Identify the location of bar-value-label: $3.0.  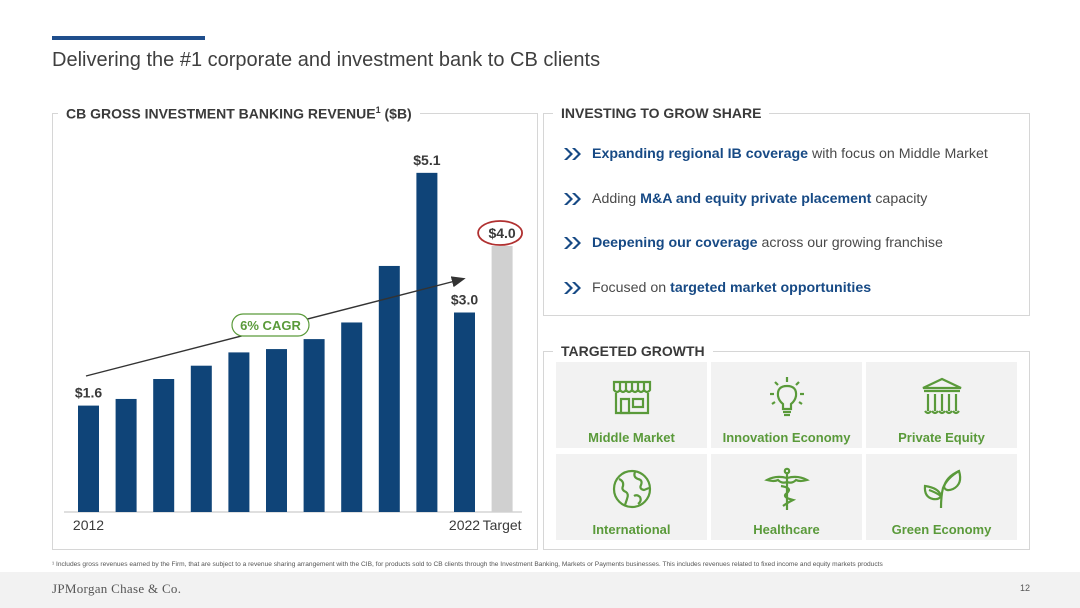
(464, 300).